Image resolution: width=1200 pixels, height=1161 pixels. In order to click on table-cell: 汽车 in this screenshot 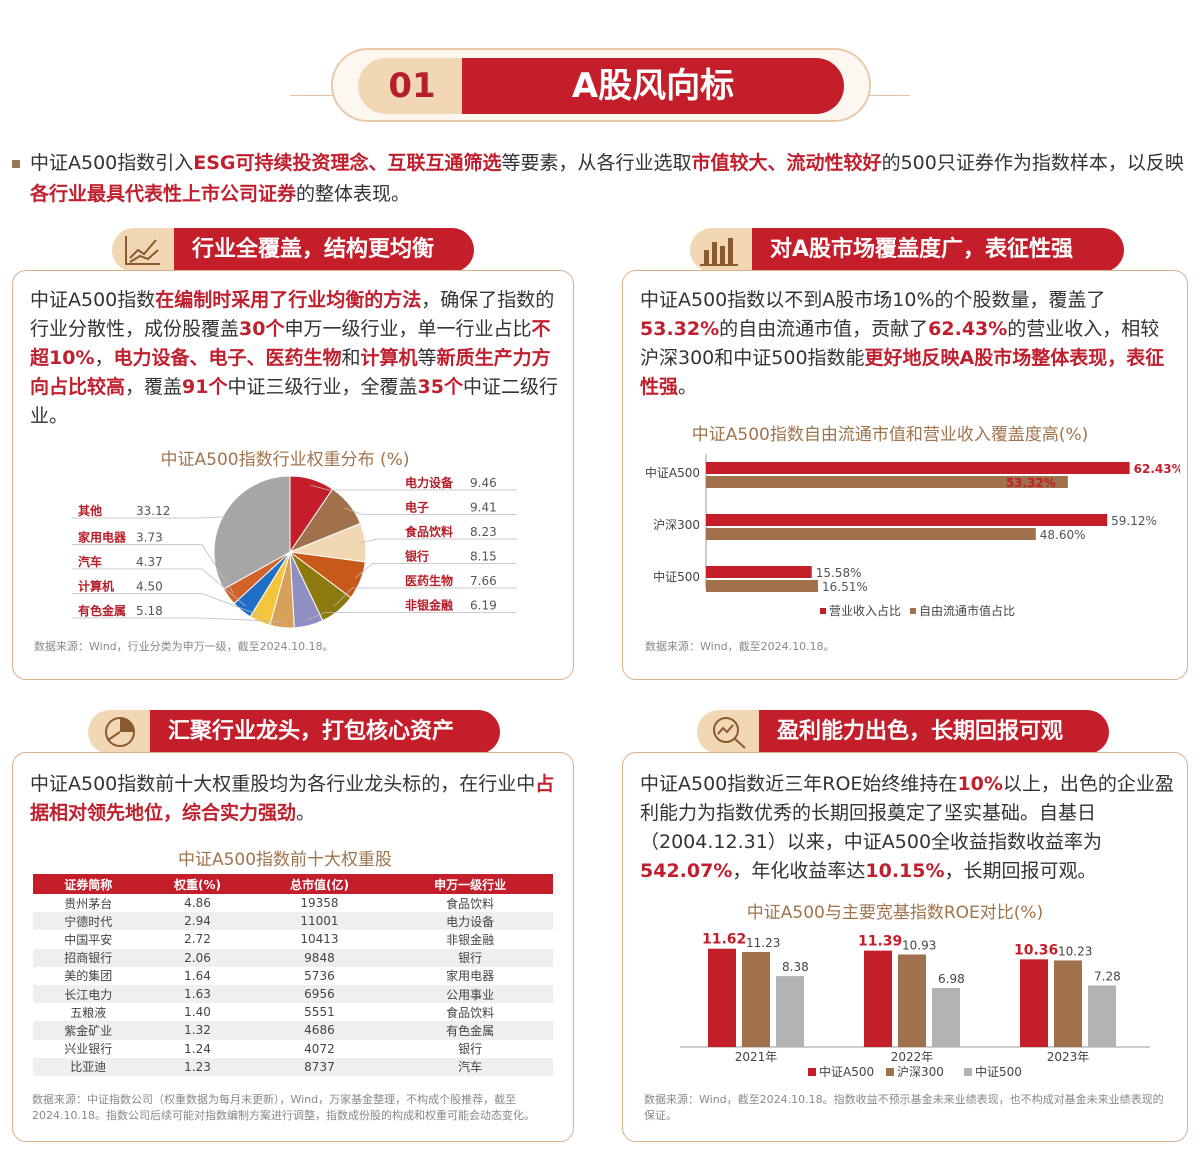, I will do `click(470, 1066)`.